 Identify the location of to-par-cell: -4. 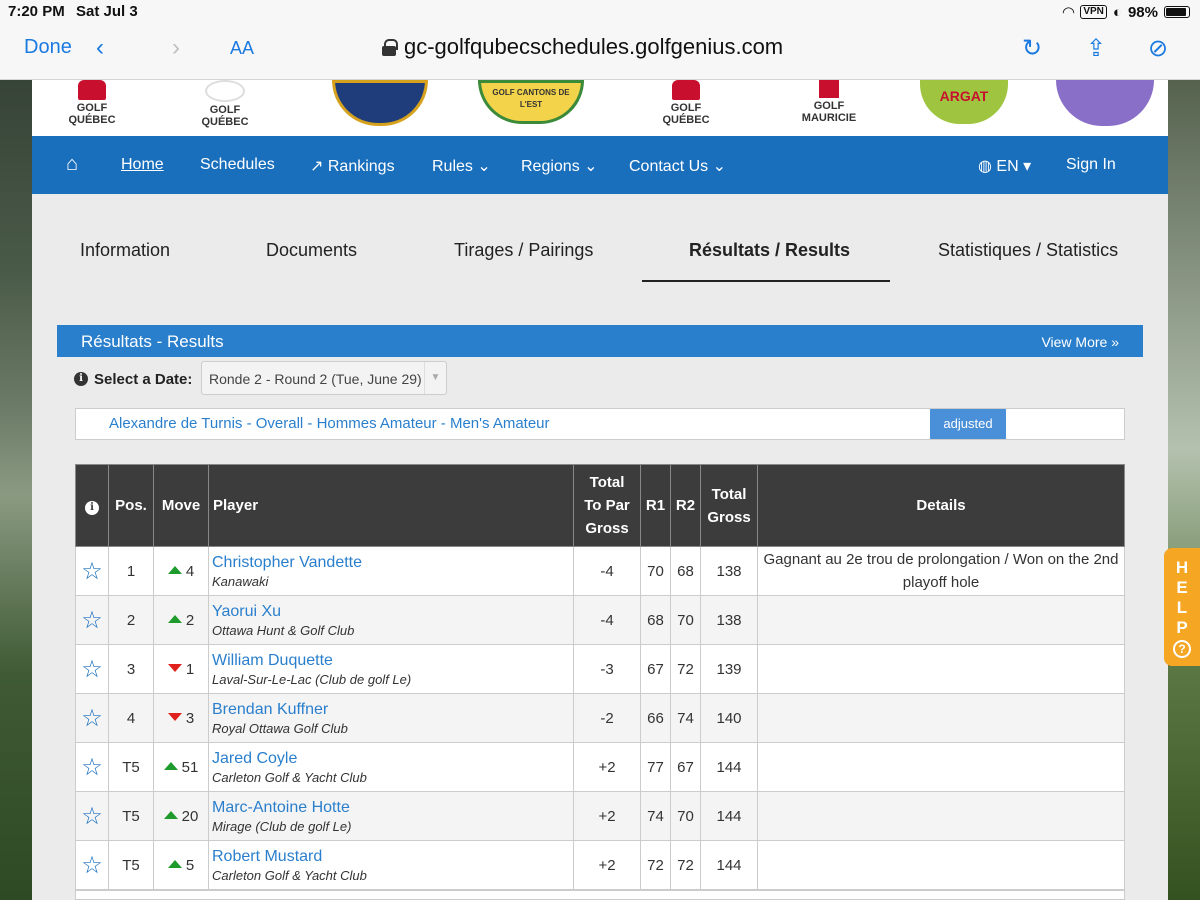
(607, 620).